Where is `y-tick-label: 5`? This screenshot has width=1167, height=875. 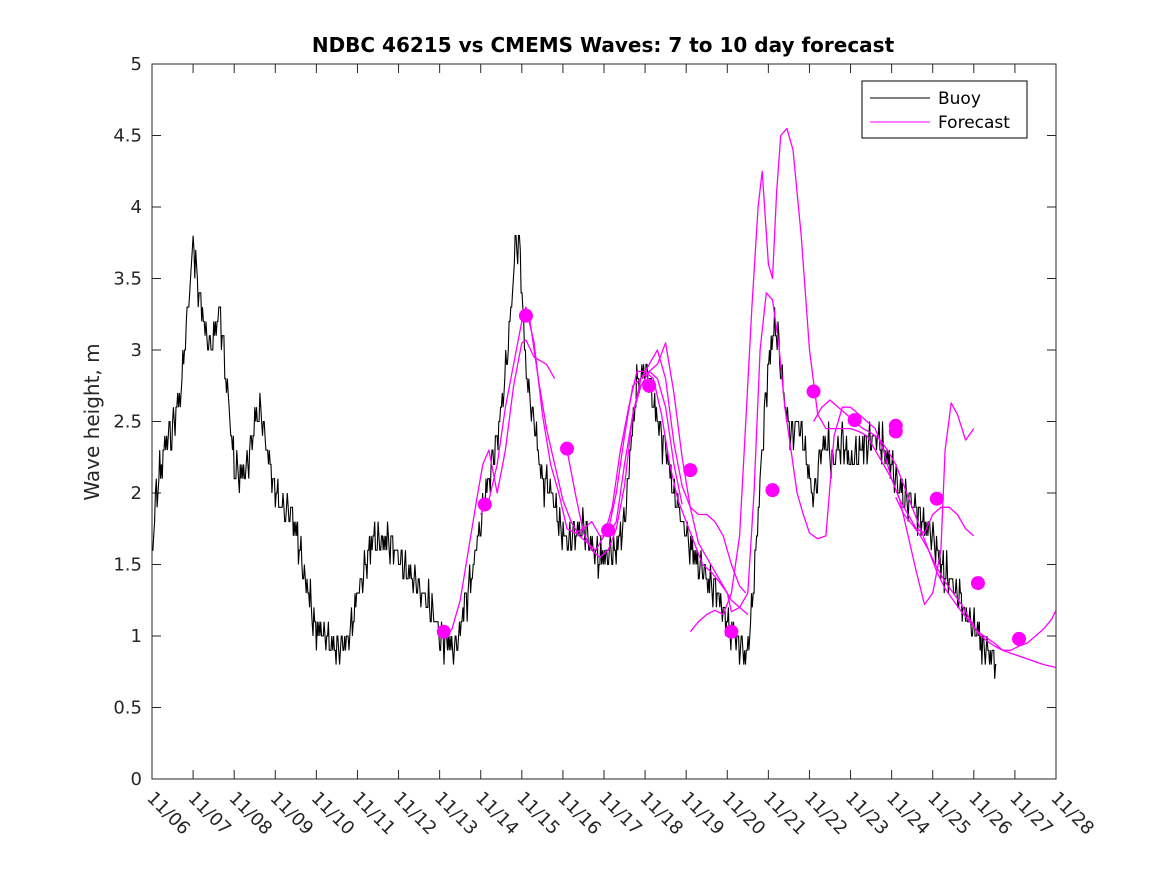
y-tick-label: 5 is located at coordinates (136, 64).